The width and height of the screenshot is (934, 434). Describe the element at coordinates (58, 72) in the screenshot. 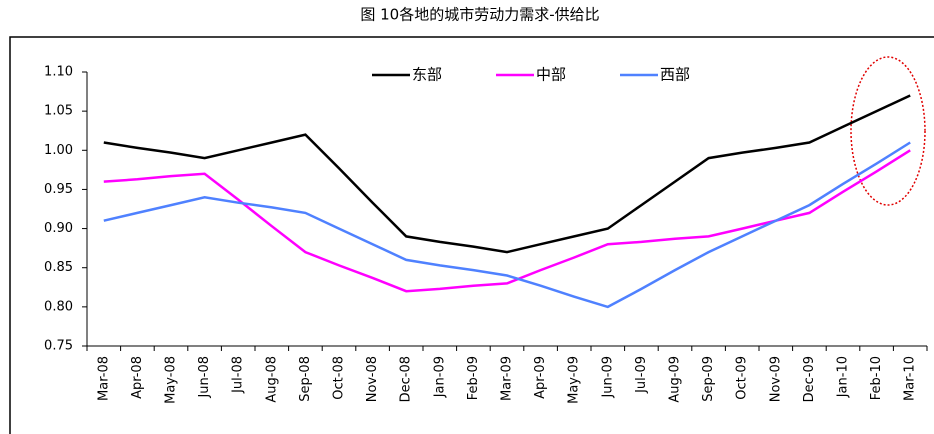

I see `y-tick-label: 1.10` at that location.